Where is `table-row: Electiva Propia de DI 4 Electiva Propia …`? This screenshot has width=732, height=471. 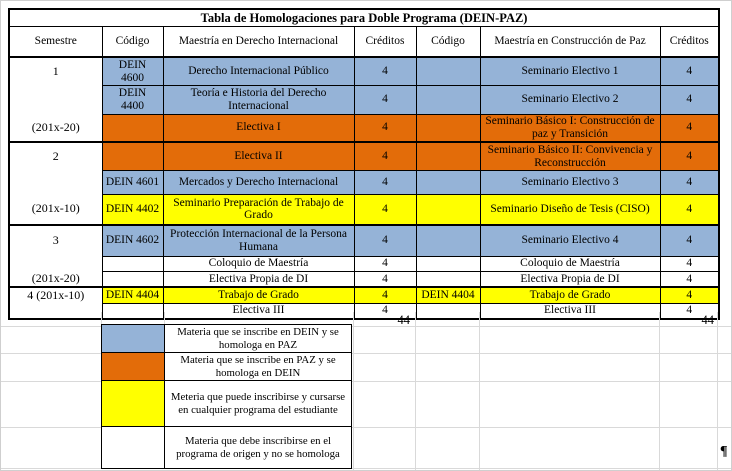
table-row: Electiva Propia de DI 4 Electiva Propia … is located at coordinates (364, 279).